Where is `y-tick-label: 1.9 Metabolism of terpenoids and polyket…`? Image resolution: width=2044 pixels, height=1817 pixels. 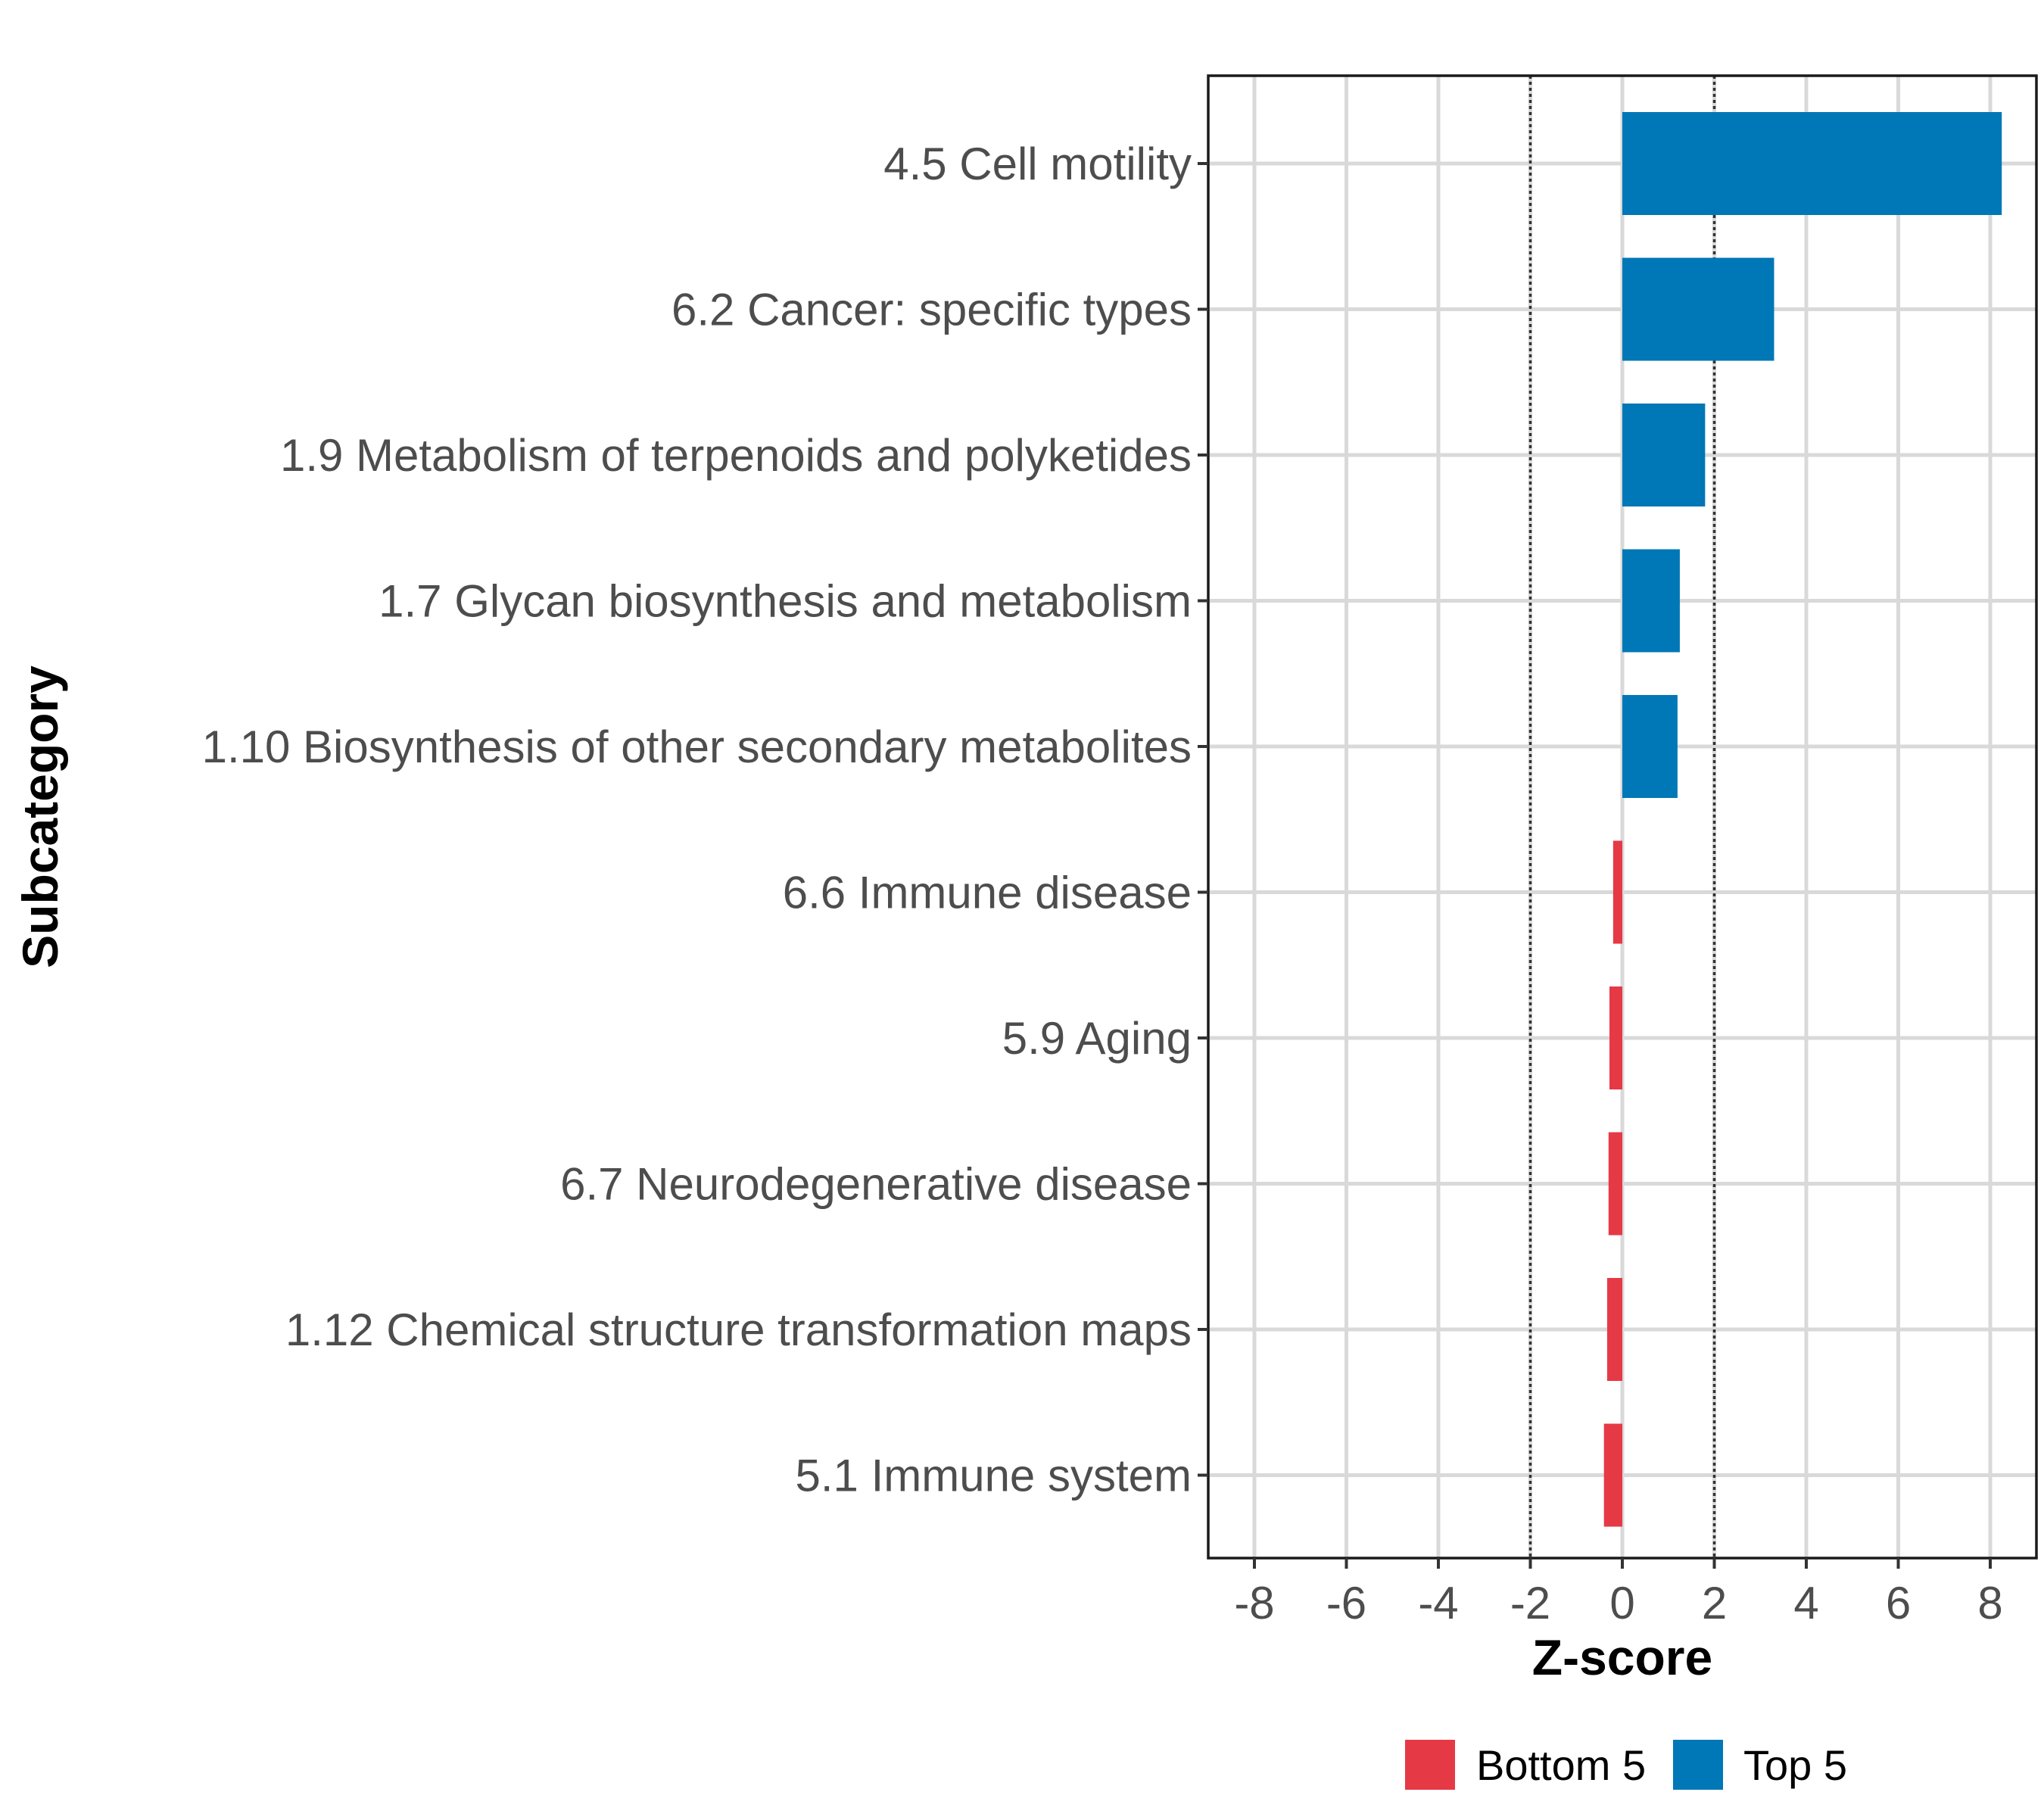
y-tick-label: 1.9 Metabolism of terpenoids and polyket… is located at coordinates (736, 455).